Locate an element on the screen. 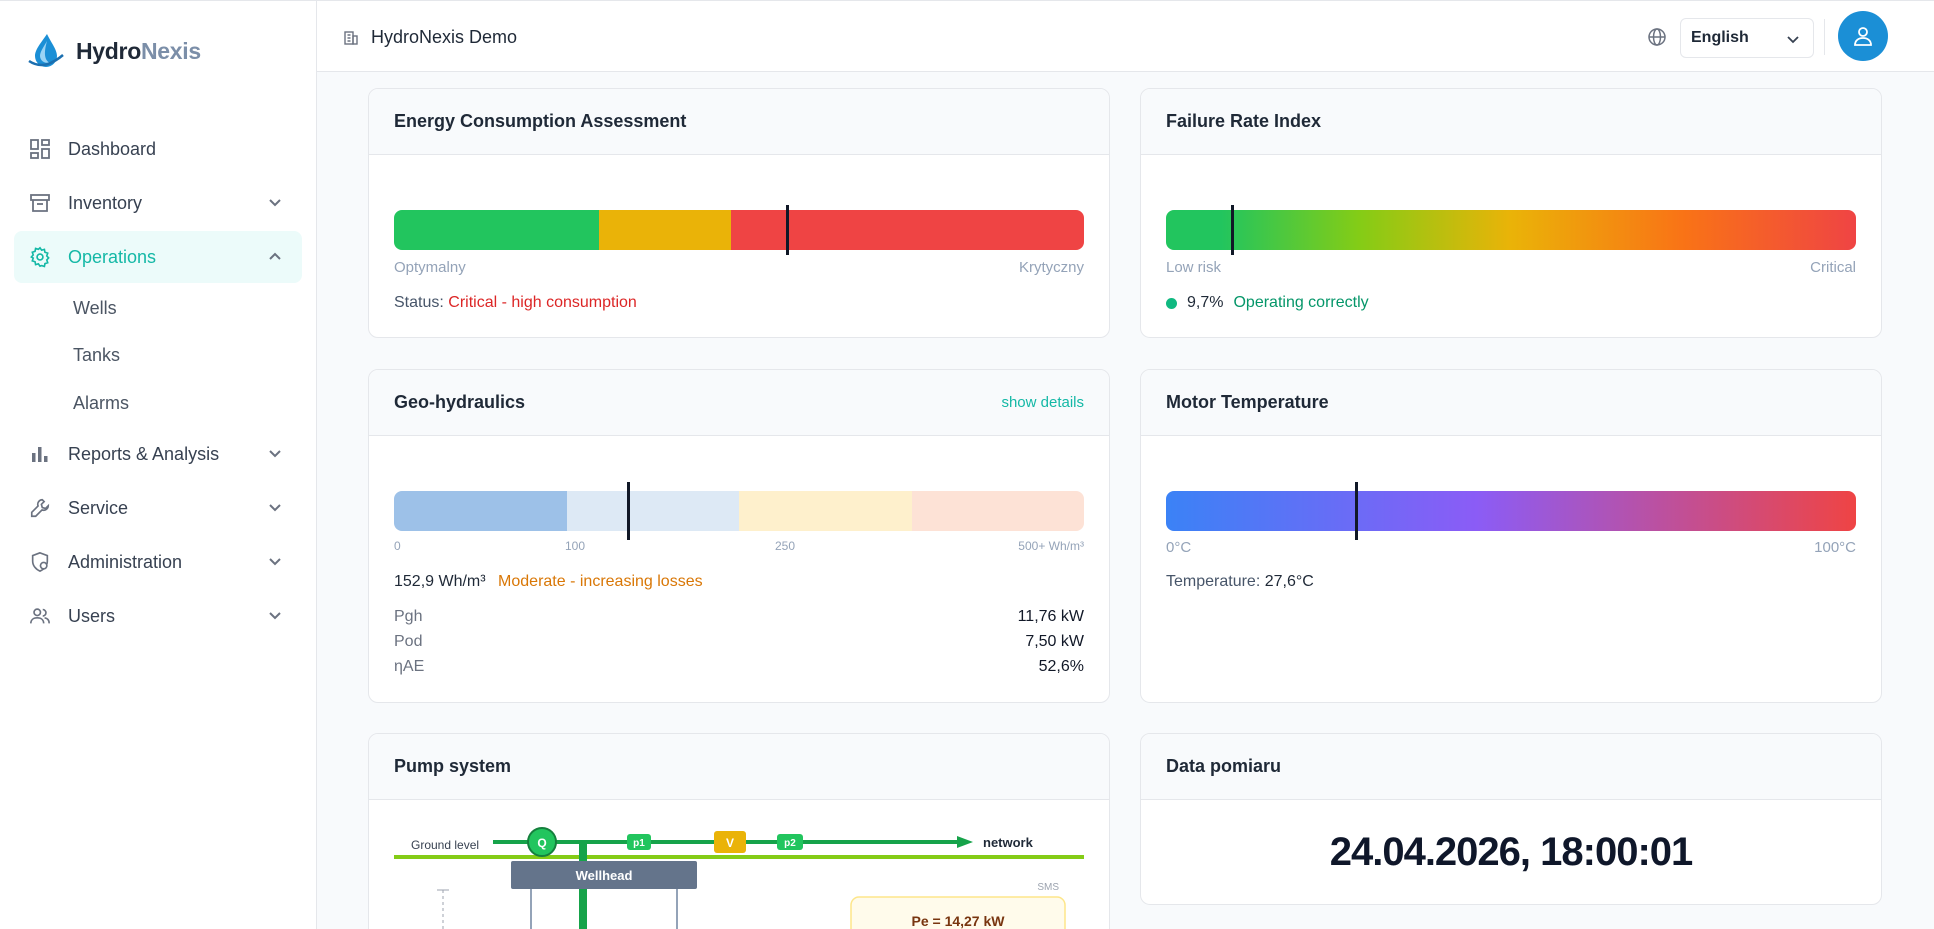 The image size is (1934, 929). card-title: Motor Temperature is located at coordinates (1247, 402).